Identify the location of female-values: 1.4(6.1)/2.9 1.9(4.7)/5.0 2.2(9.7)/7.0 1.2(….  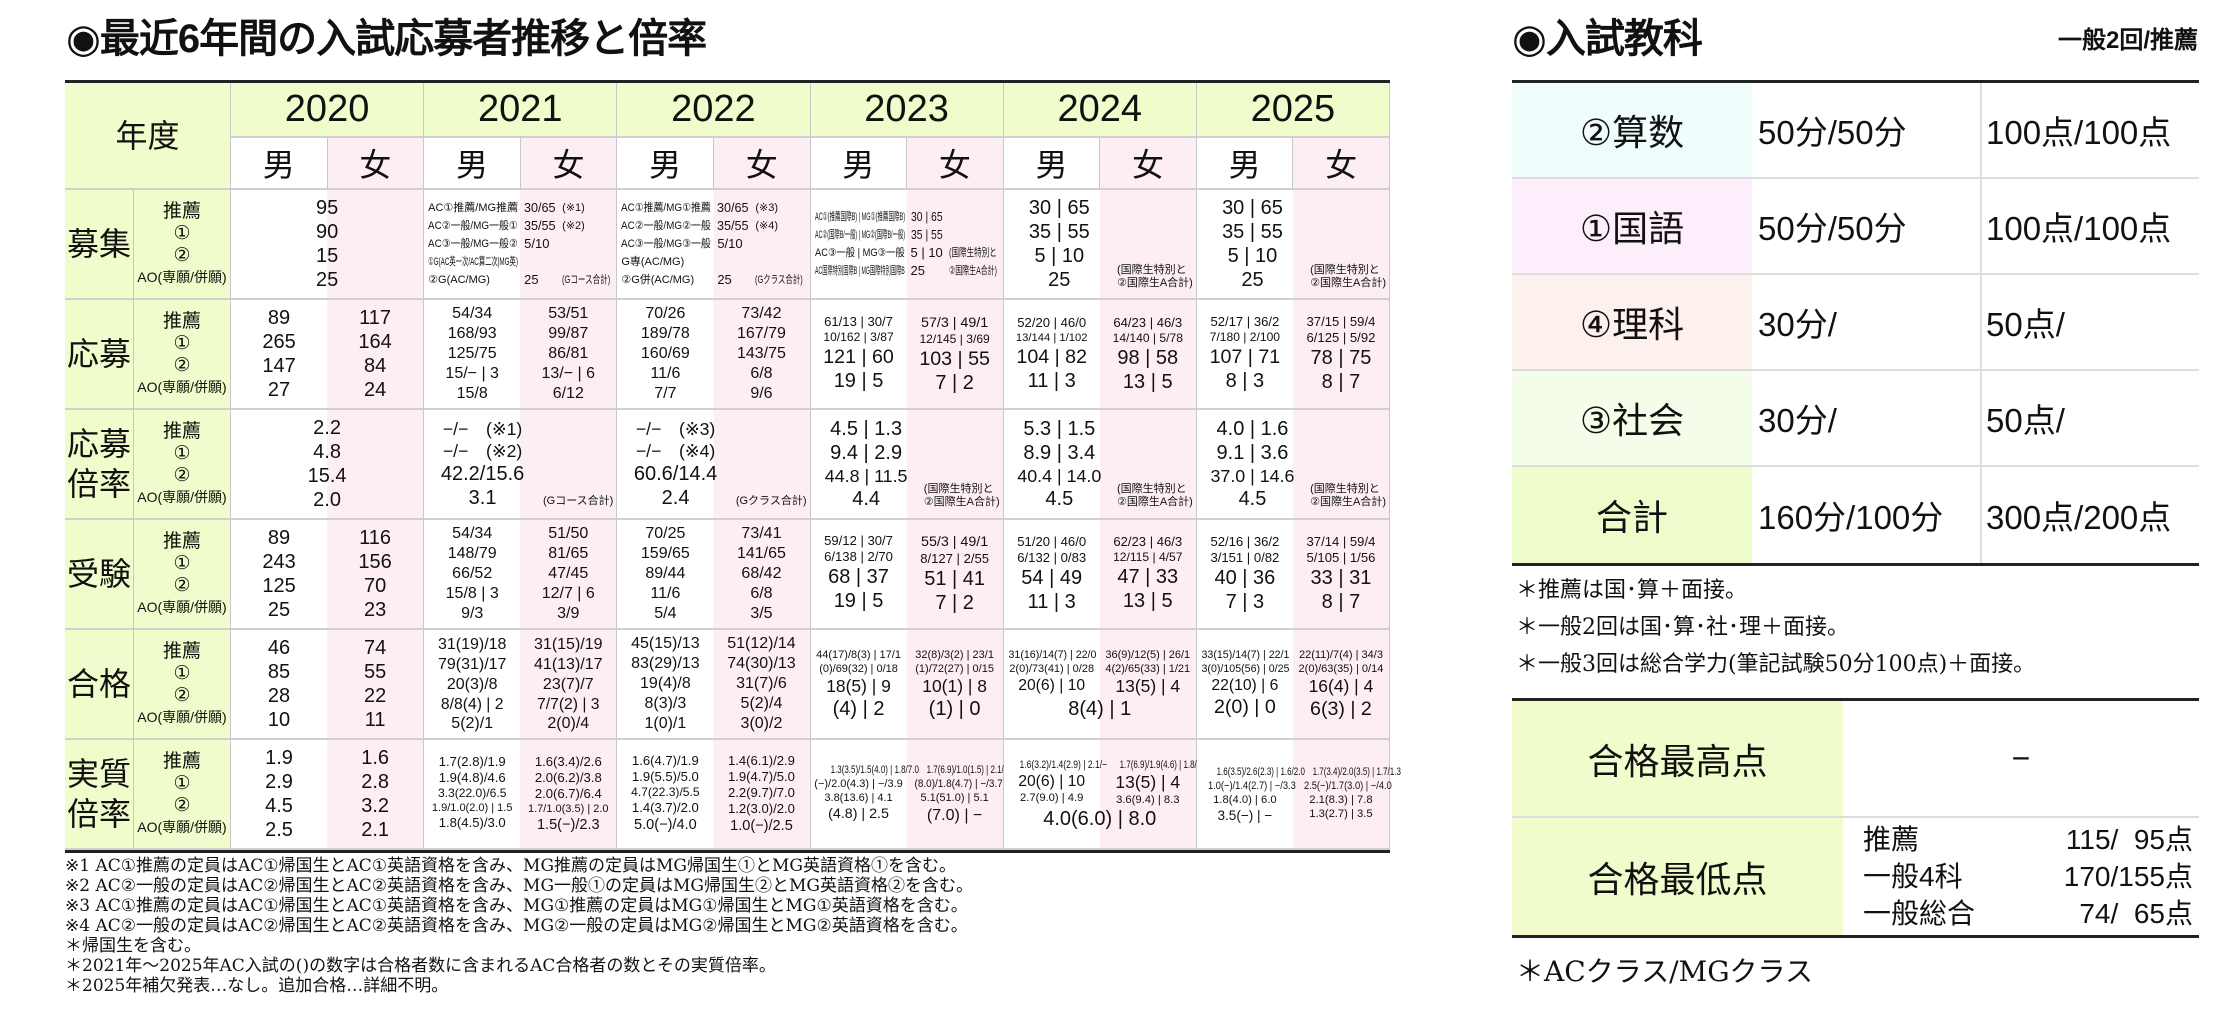
(761, 794).